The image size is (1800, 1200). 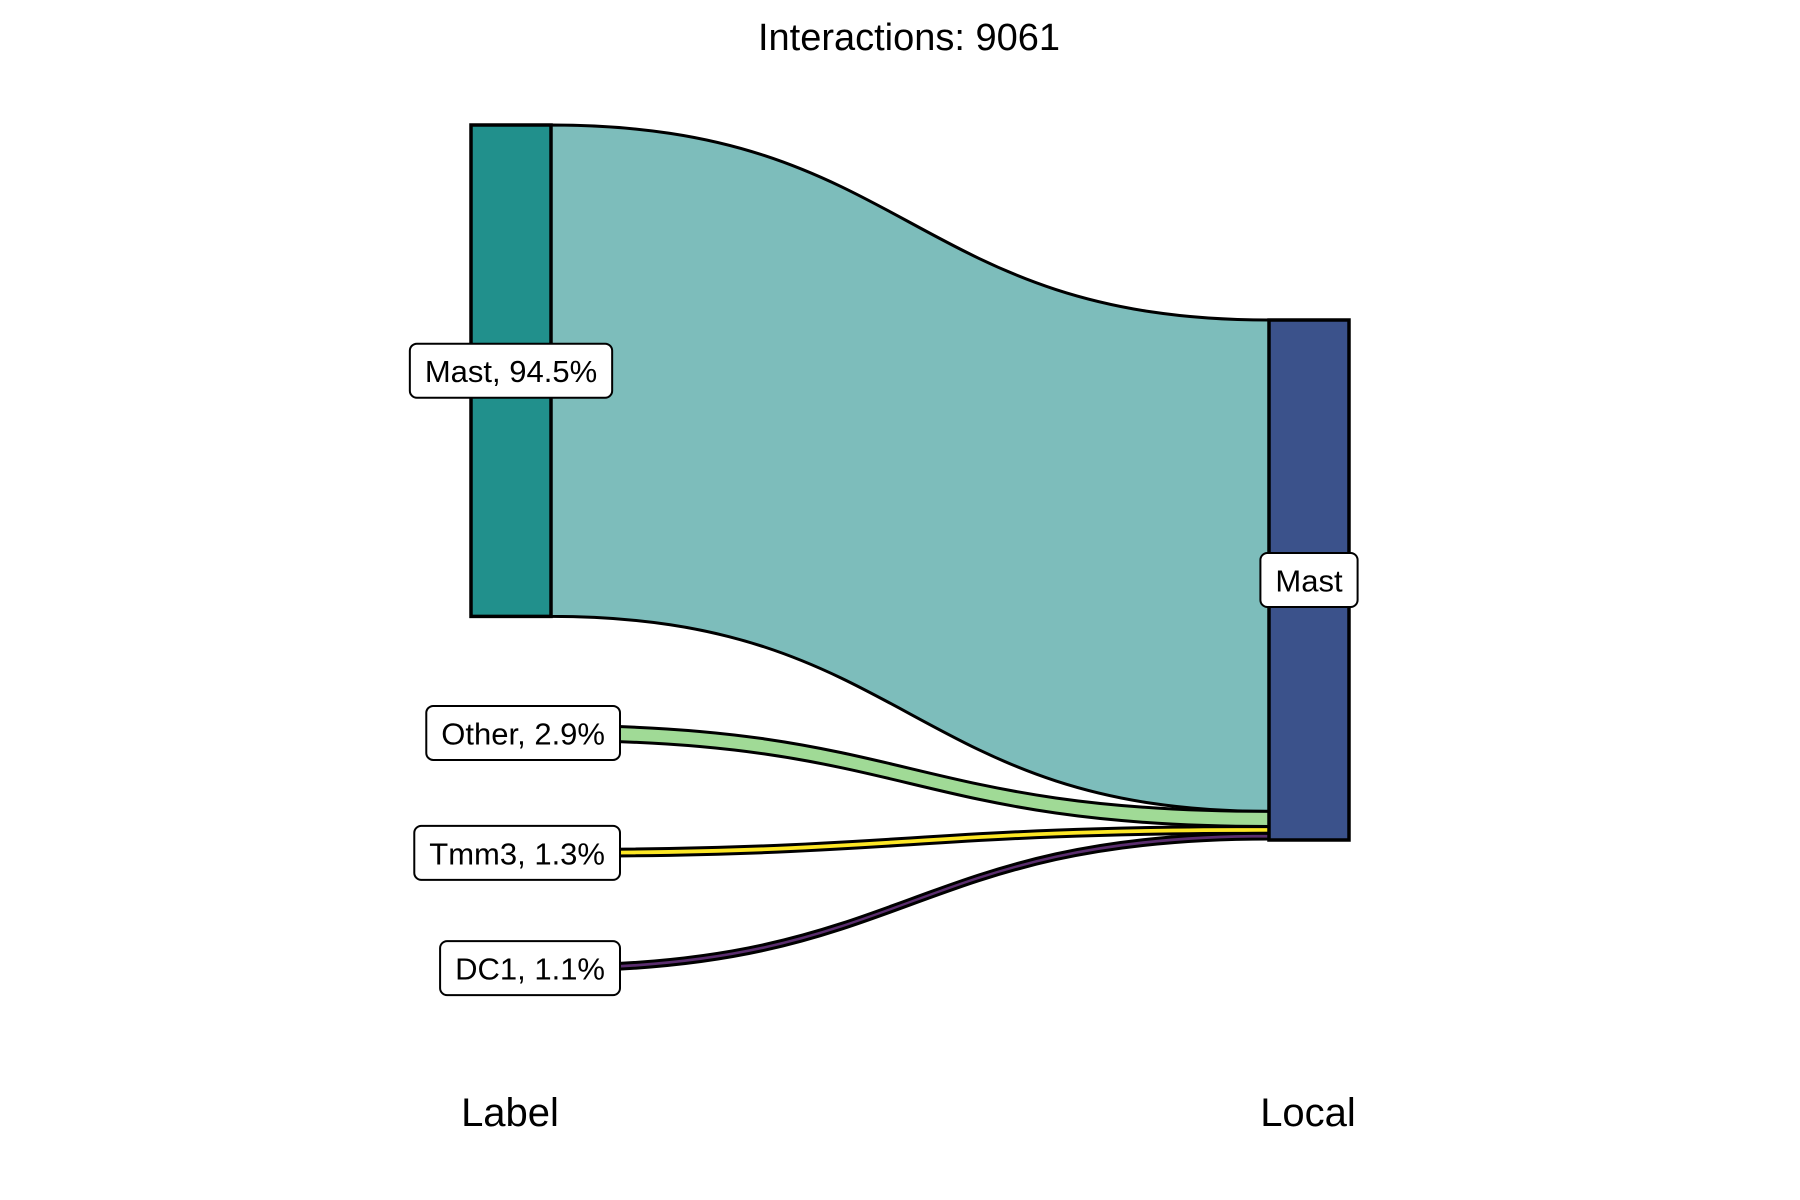 I want to click on node-label-mast-dst: Mast, so click(x=1309, y=580).